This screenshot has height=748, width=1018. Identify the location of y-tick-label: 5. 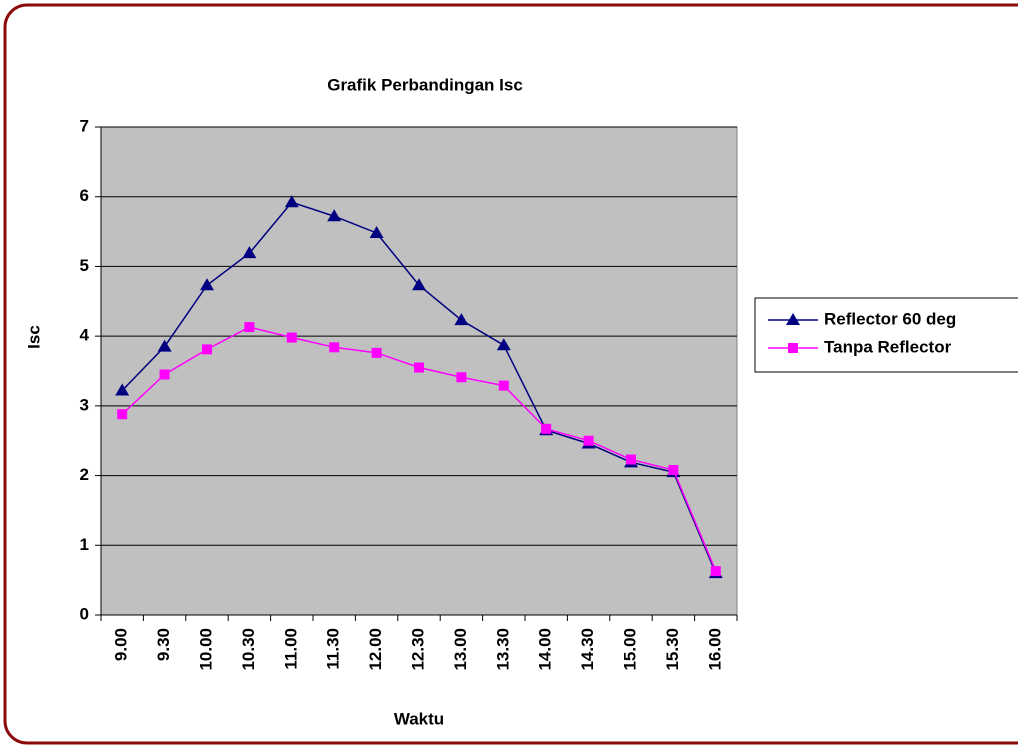
(84, 265).